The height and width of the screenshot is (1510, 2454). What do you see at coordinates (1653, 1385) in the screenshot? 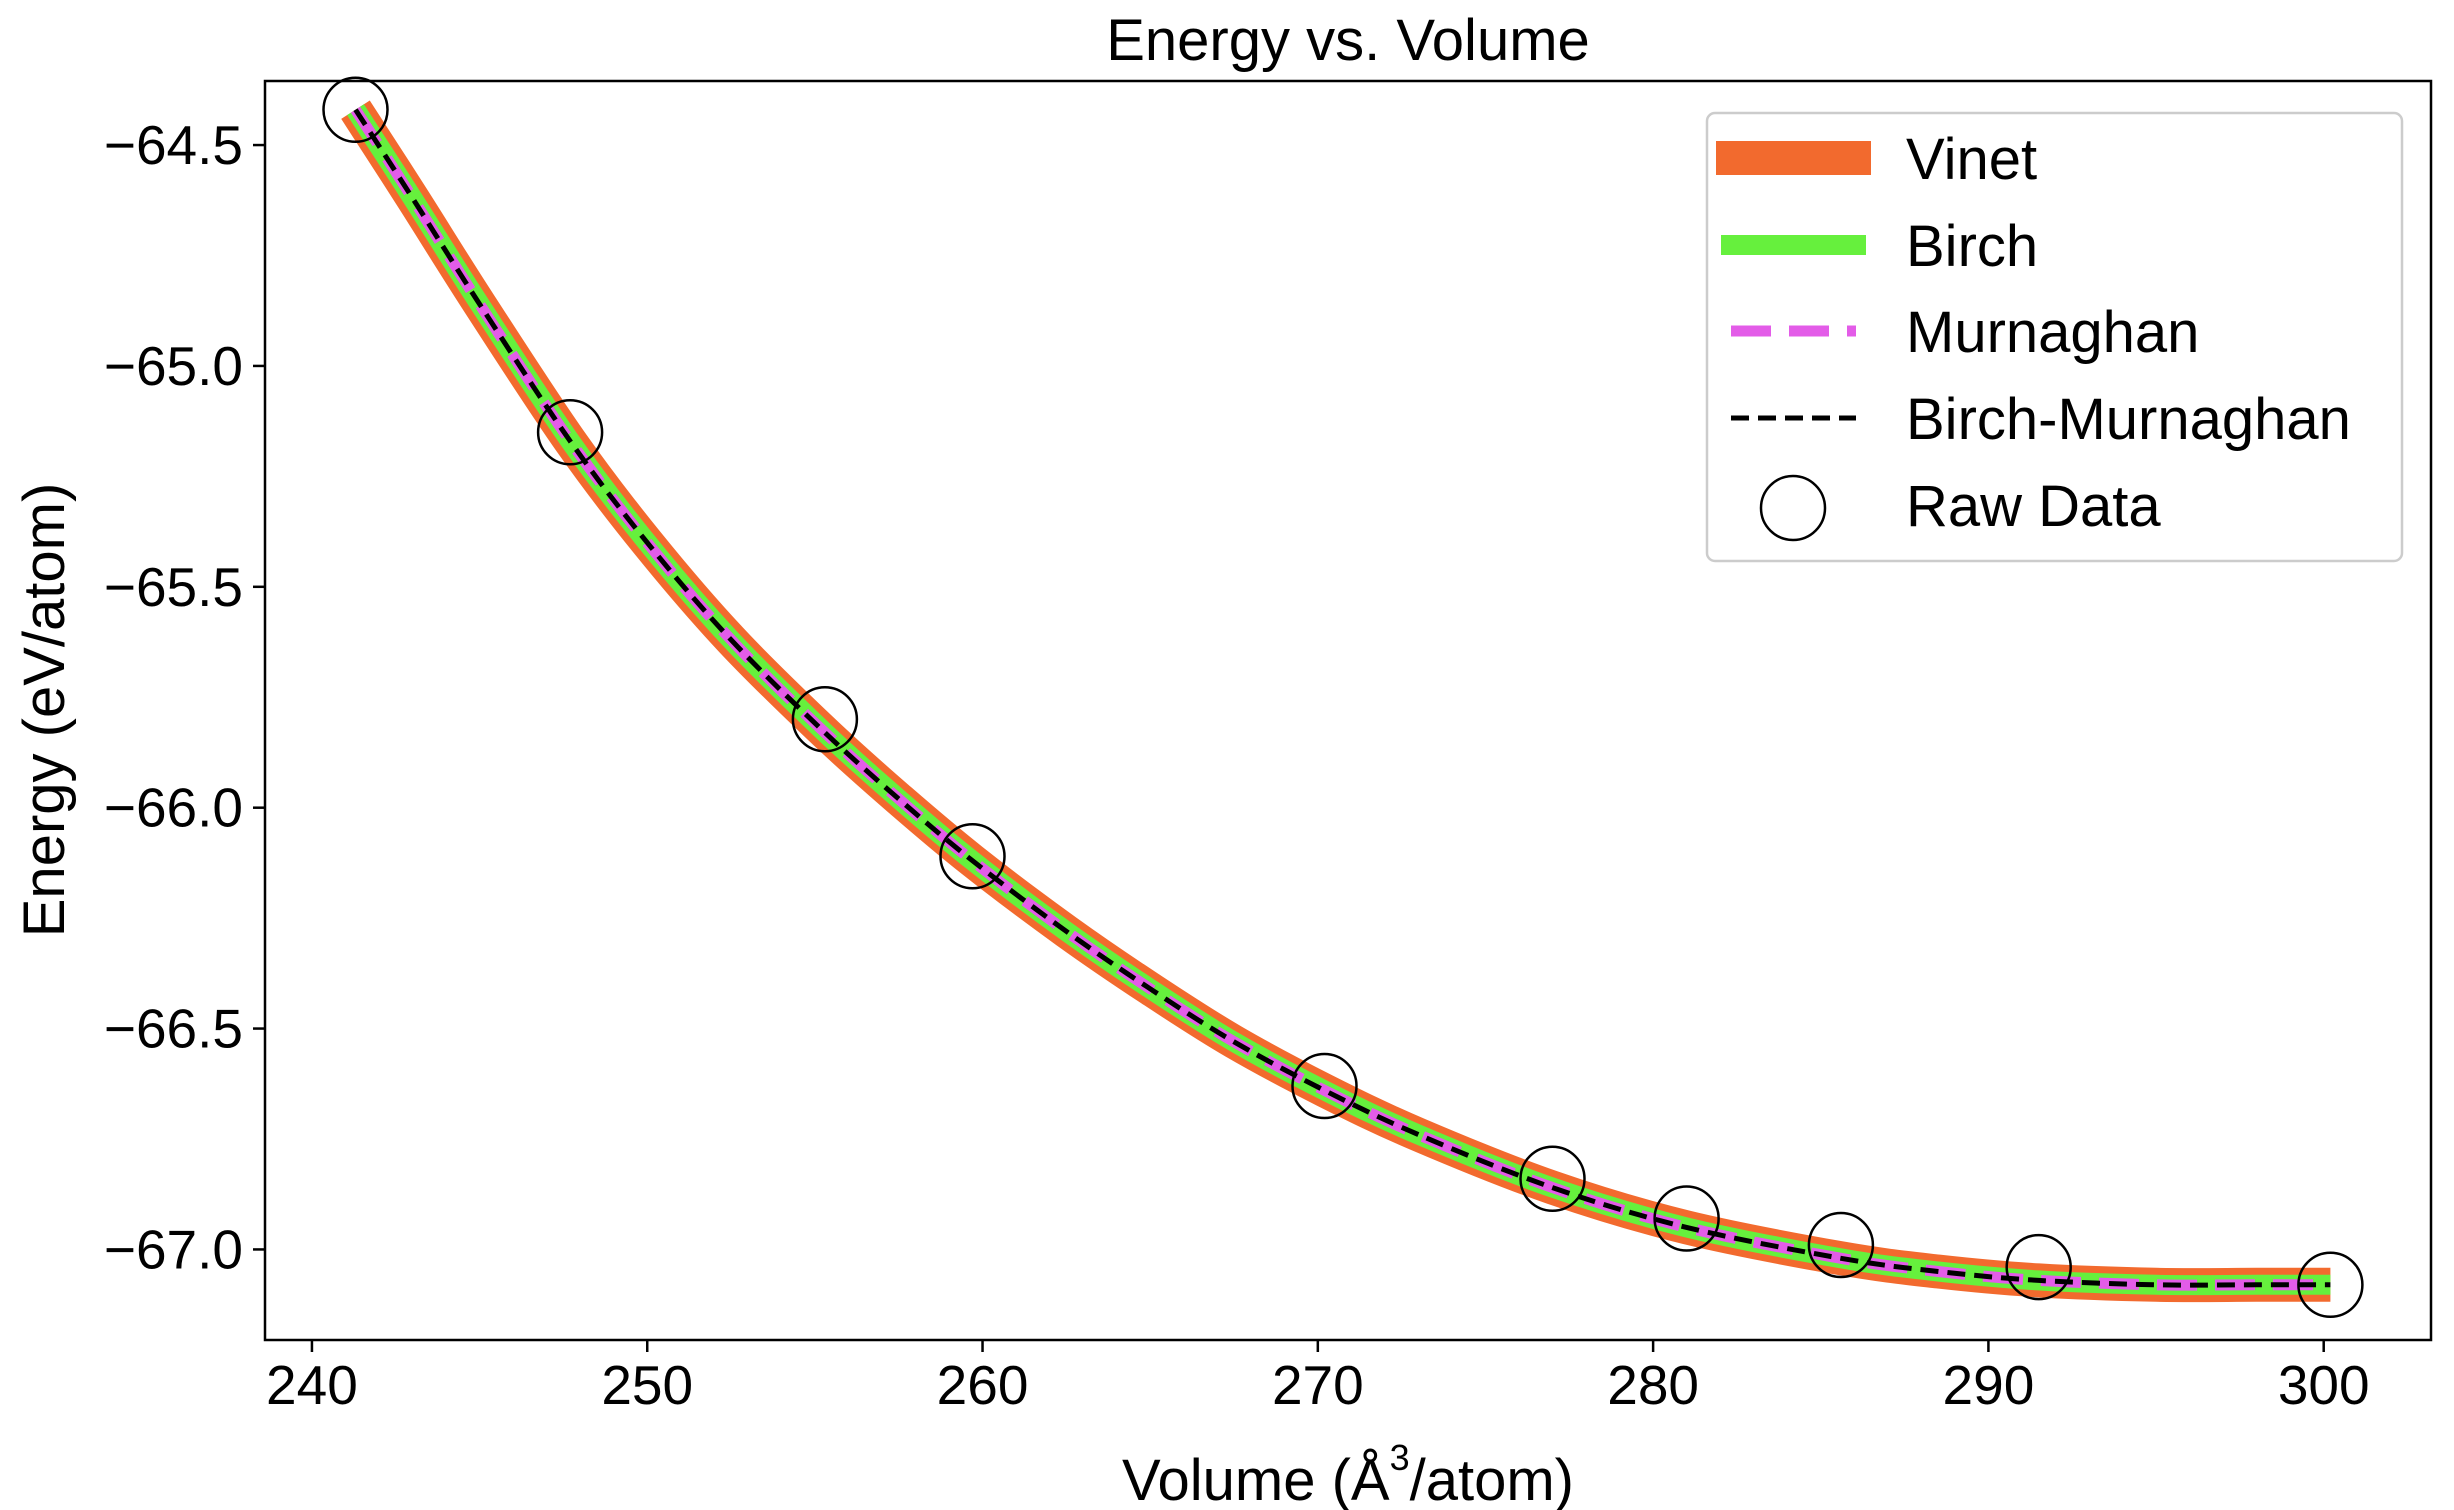
I see `x-tick-label: 280` at bounding box center [1653, 1385].